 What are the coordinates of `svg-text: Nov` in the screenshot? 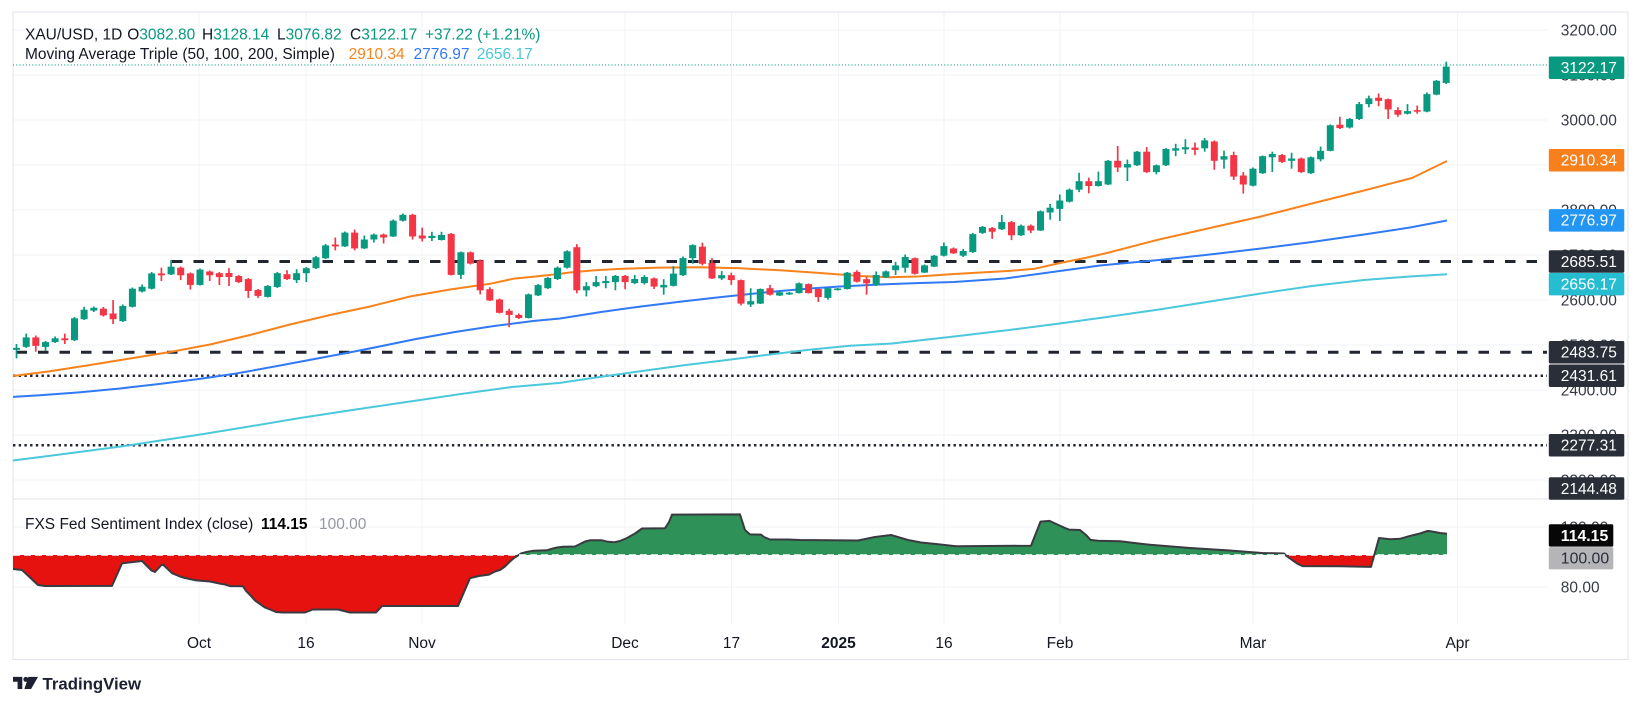 It's located at (422, 643).